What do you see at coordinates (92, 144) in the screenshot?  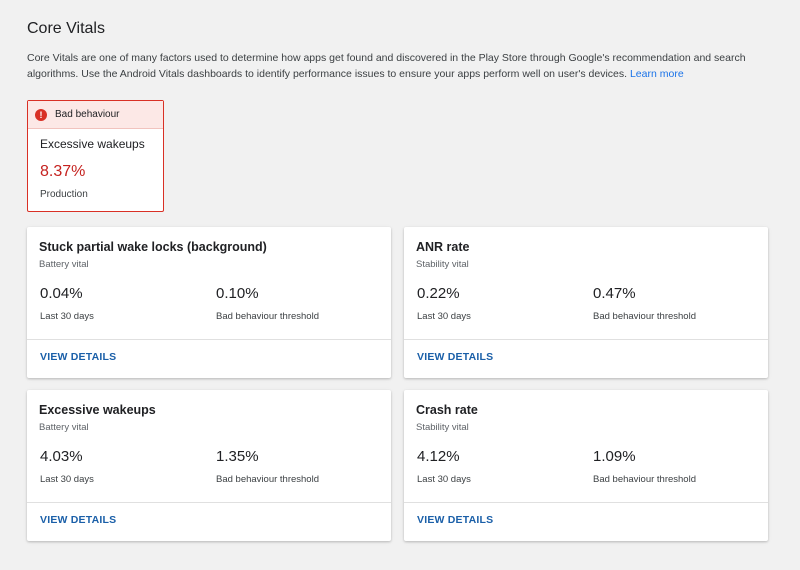 I see `alert-metric-name: Excessive wakeups` at bounding box center [92, 144].